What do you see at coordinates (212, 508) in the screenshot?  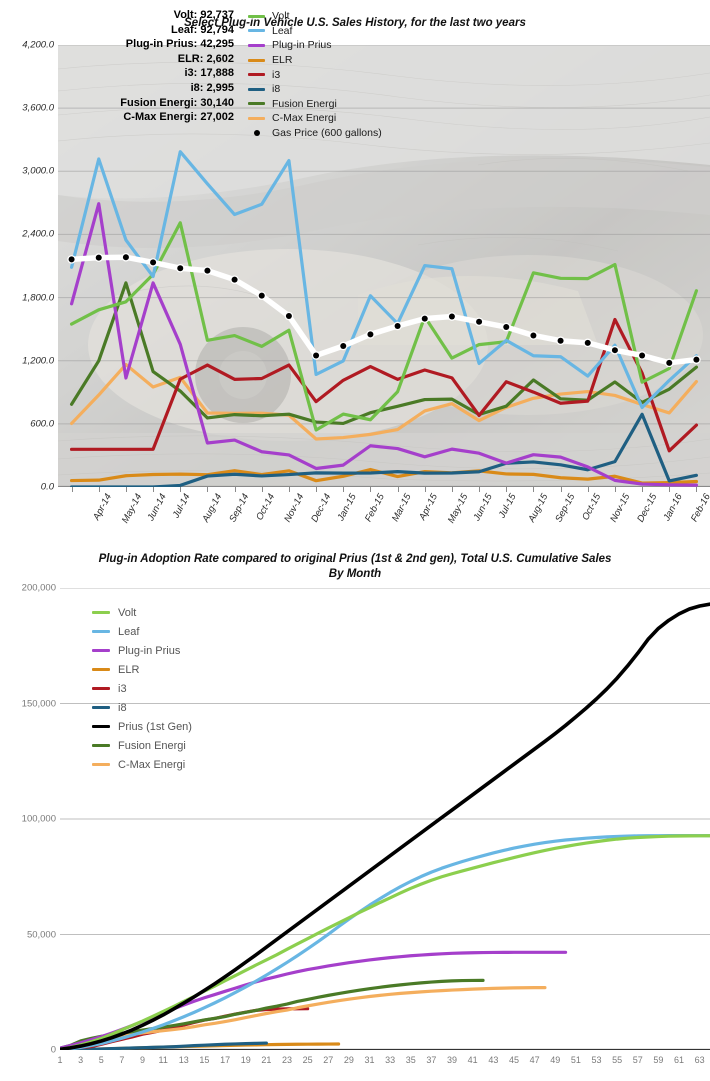 I see `chart1-x-tick: Aug-14` at bounding box center [212, 508].